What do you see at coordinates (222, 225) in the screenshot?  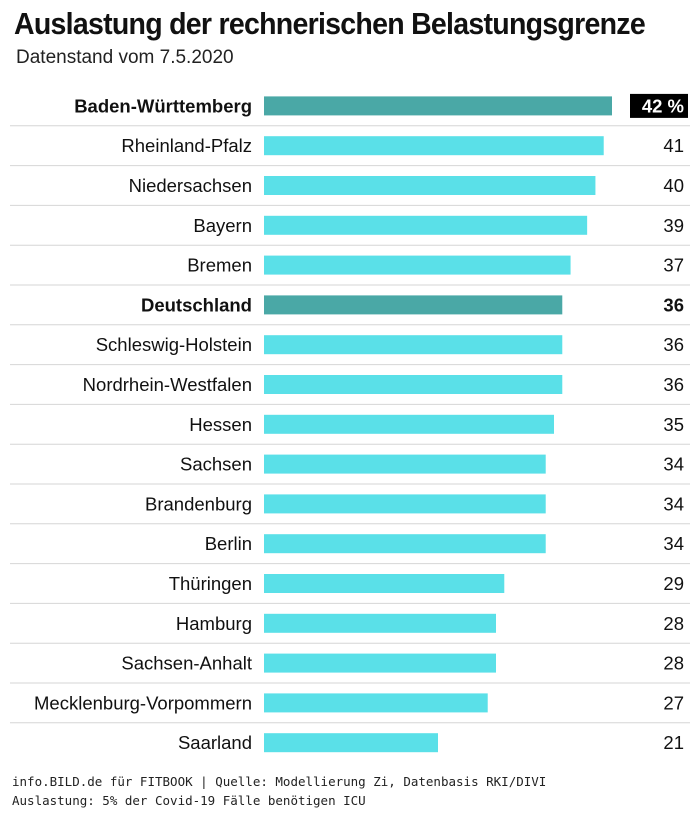 I see `category-label-bayern: Bayern` at bounding box center [222, 225].